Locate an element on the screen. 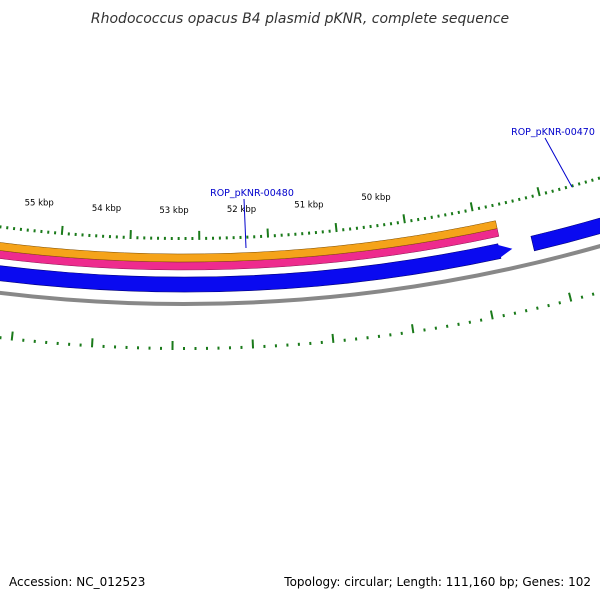 The height and width of the screenshot is (600, 600). gene-label: ROP_pKNR-00480 is located at coordinates (252, 193).